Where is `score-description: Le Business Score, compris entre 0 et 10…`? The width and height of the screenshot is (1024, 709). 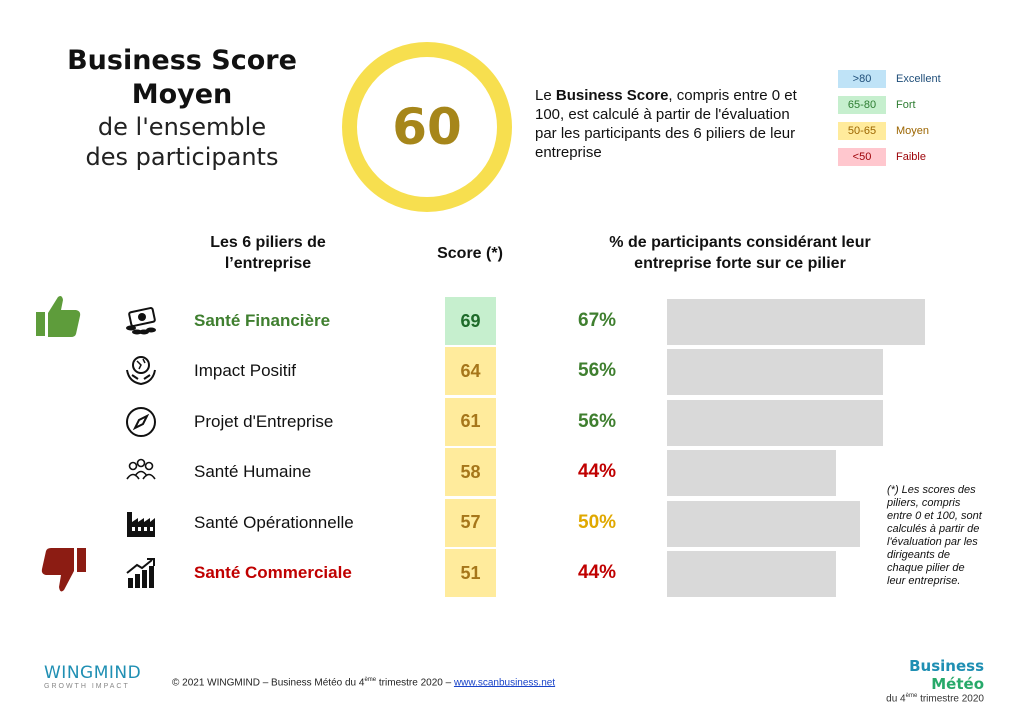
score-description: Le Business Score, compris entre 0 et 10… is located at coordinates (666, 124).